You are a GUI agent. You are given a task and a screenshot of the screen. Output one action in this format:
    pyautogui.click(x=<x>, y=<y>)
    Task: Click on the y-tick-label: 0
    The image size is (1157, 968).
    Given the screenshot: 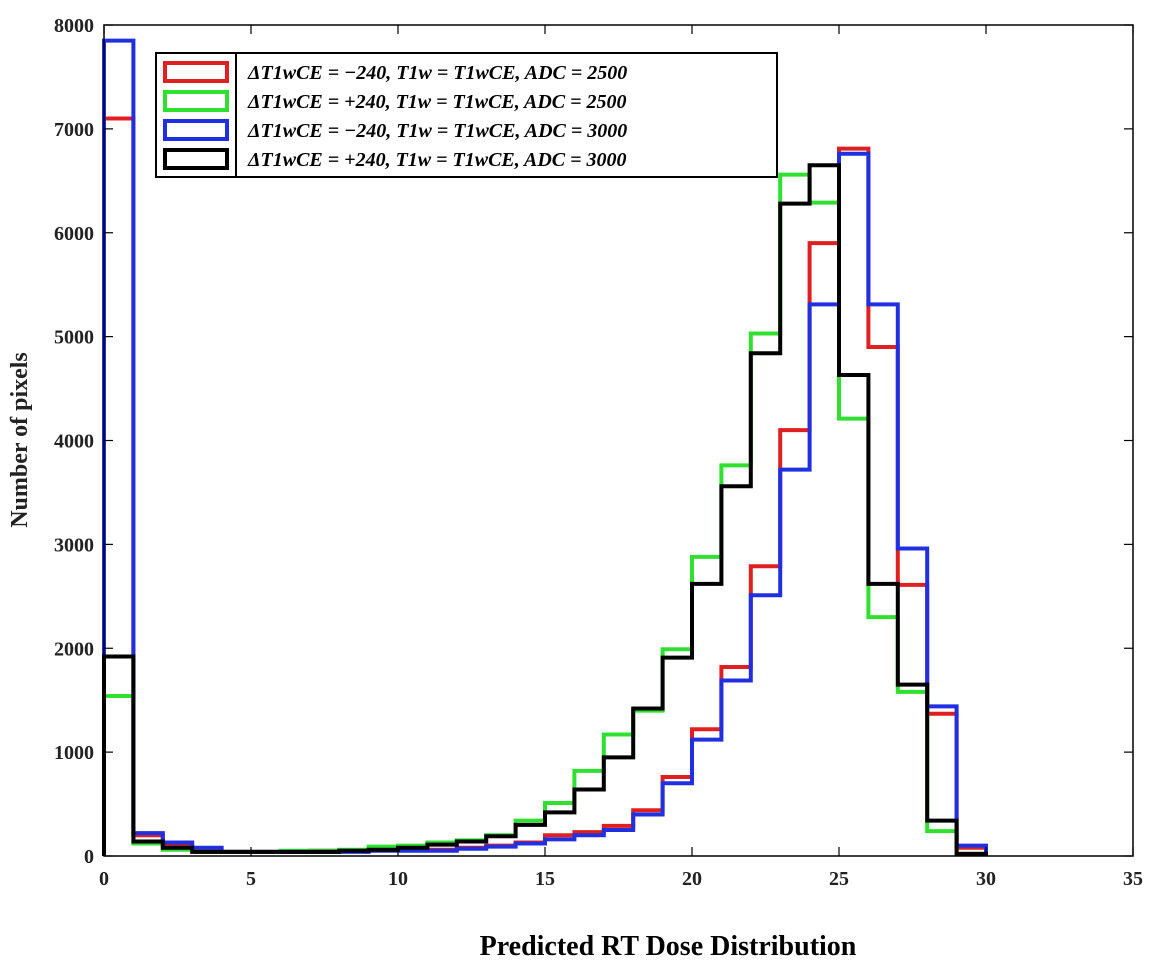 What is the action you would take?
    pyautogui.click(x=89, y=857)
    